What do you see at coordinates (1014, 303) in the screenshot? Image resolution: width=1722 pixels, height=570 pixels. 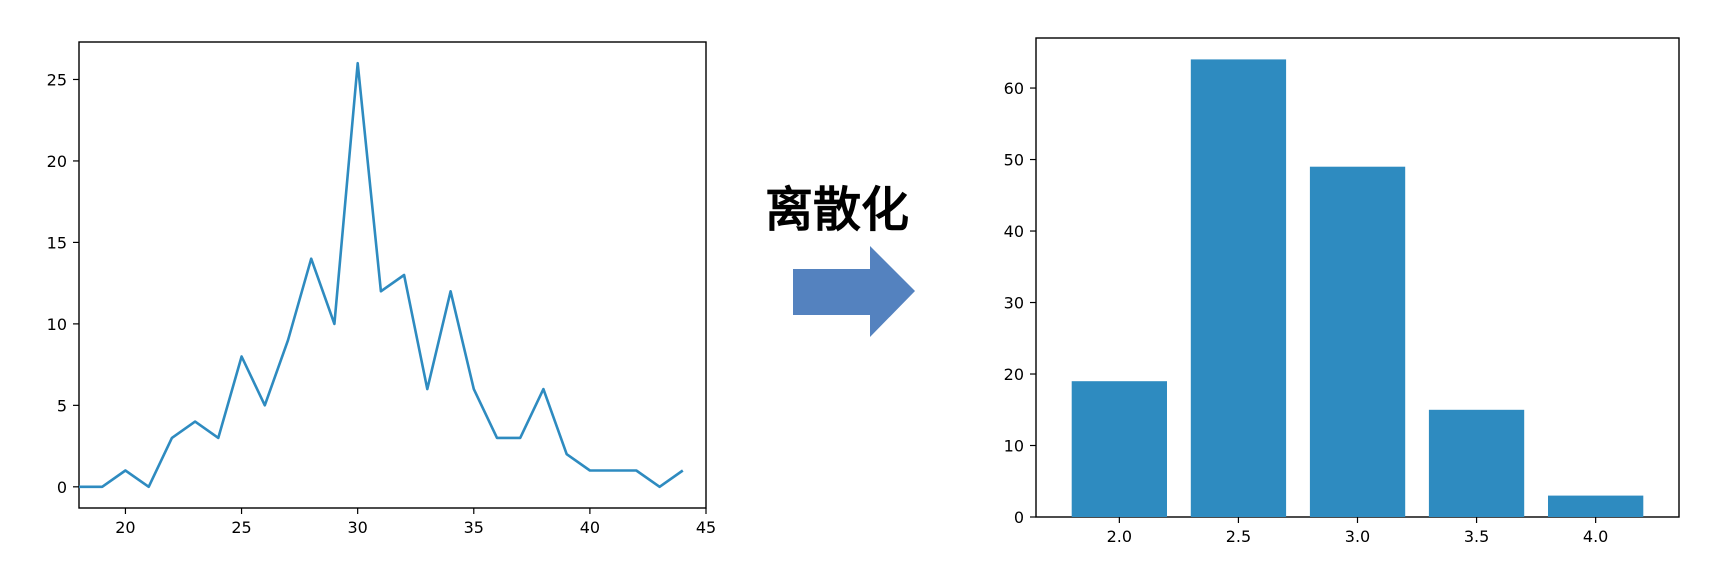 I see `y-tick-label: 30` at bounding box center [1014, 303].